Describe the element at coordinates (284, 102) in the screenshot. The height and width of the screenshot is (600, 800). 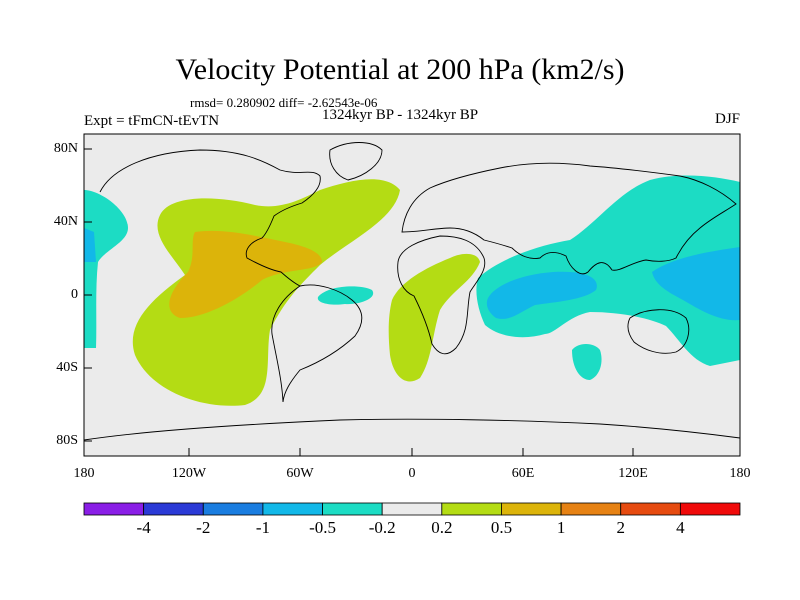
I see `stats-line: rmsd= 0.280902 diff= -2.62543e-06` at that location.